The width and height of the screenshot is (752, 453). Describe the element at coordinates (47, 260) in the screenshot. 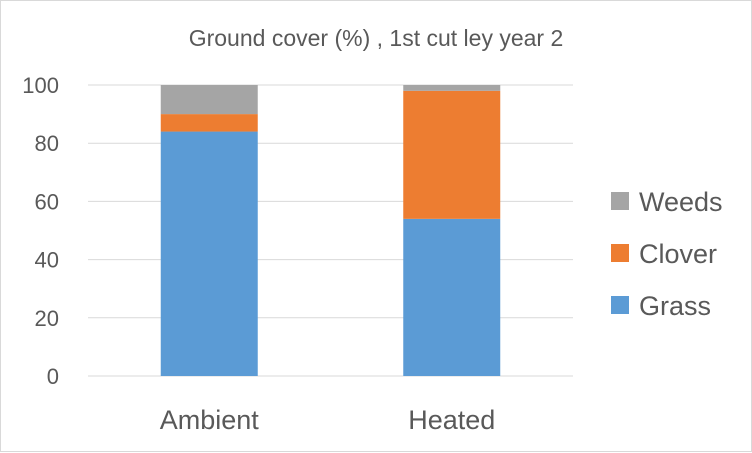

I see `y-tick-label: 40` at that location.